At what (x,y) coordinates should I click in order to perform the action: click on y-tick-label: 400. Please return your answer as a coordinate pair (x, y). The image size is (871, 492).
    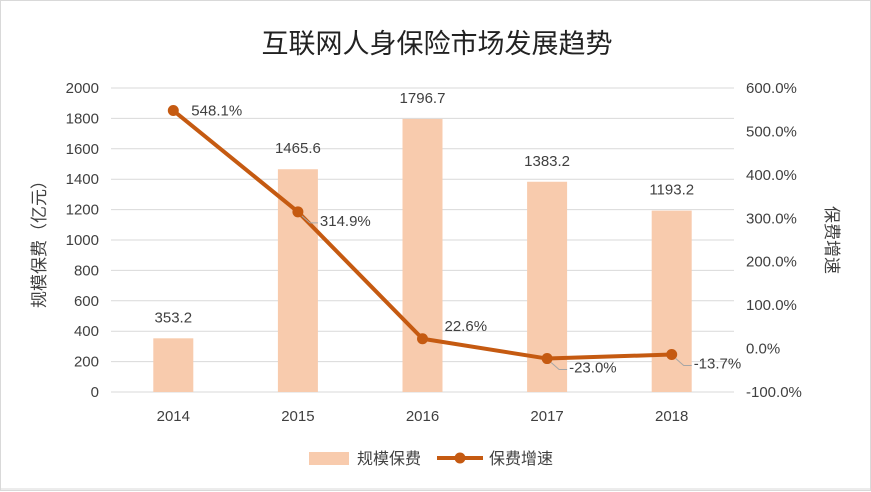
    Looking at the image, I should click on (86, 331).